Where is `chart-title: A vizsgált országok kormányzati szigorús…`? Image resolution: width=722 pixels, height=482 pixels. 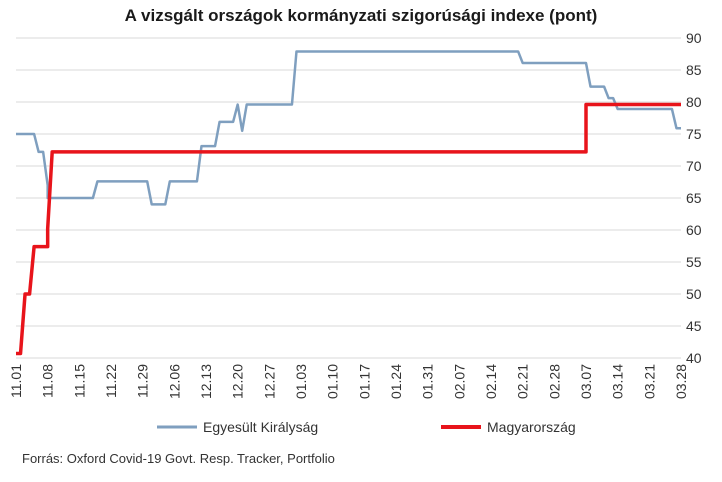
chart-title: A vizsgált országok kormányzati szigorús… is located at coordinates (361, 15).